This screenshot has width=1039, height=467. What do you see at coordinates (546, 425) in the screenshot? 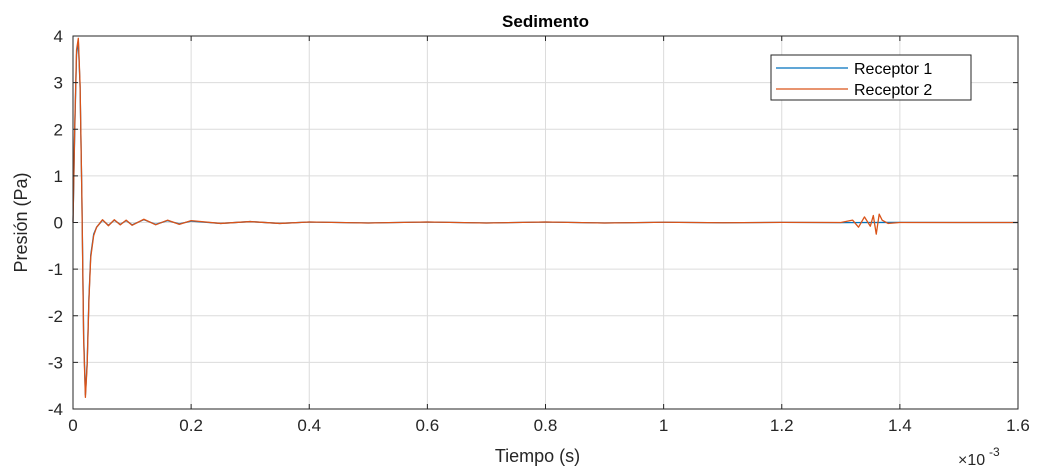
I see `x-tick-label: 0.8` at bounding box center [546, 425].